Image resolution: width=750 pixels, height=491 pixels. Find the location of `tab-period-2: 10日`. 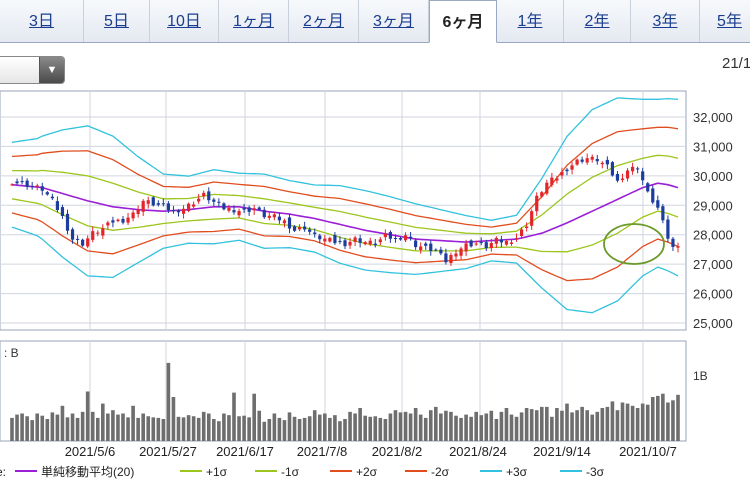

tab-period-2: 10日 is located at coordinates (184, 21).